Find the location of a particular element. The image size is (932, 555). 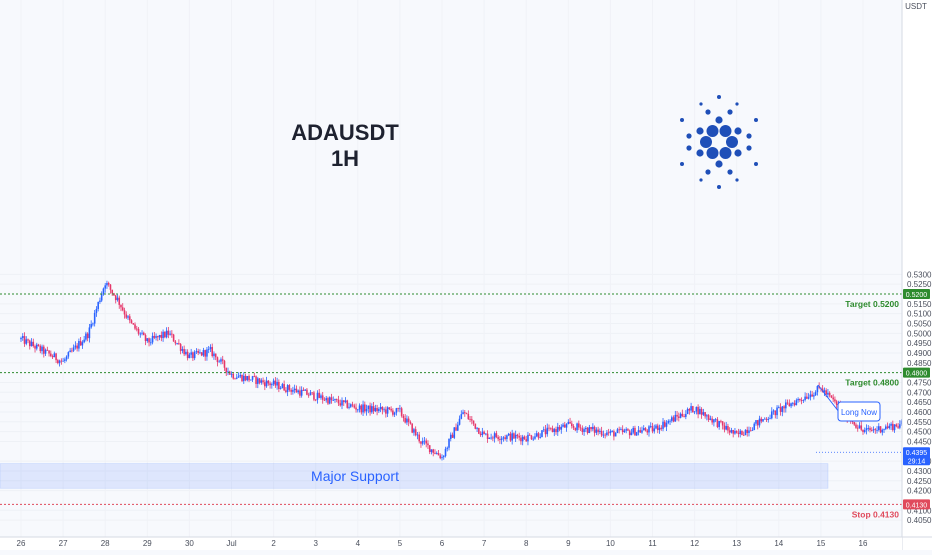

time-tick-label: 26 is located at coordinates (21, 543).